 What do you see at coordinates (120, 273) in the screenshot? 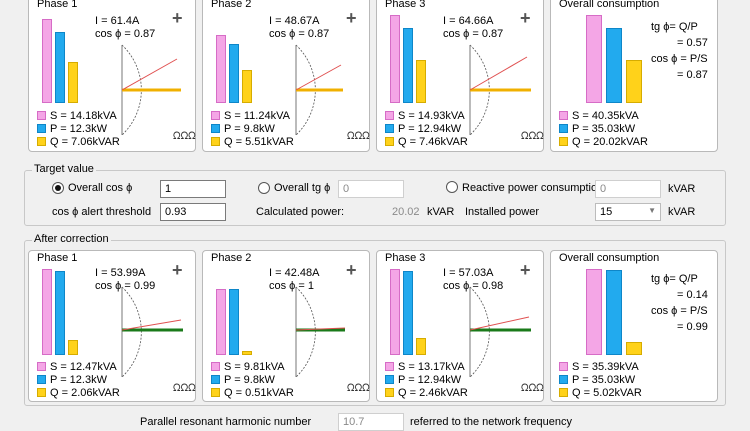
I see `current-readout: I = 53.99A` at bounding box center [120, 273].